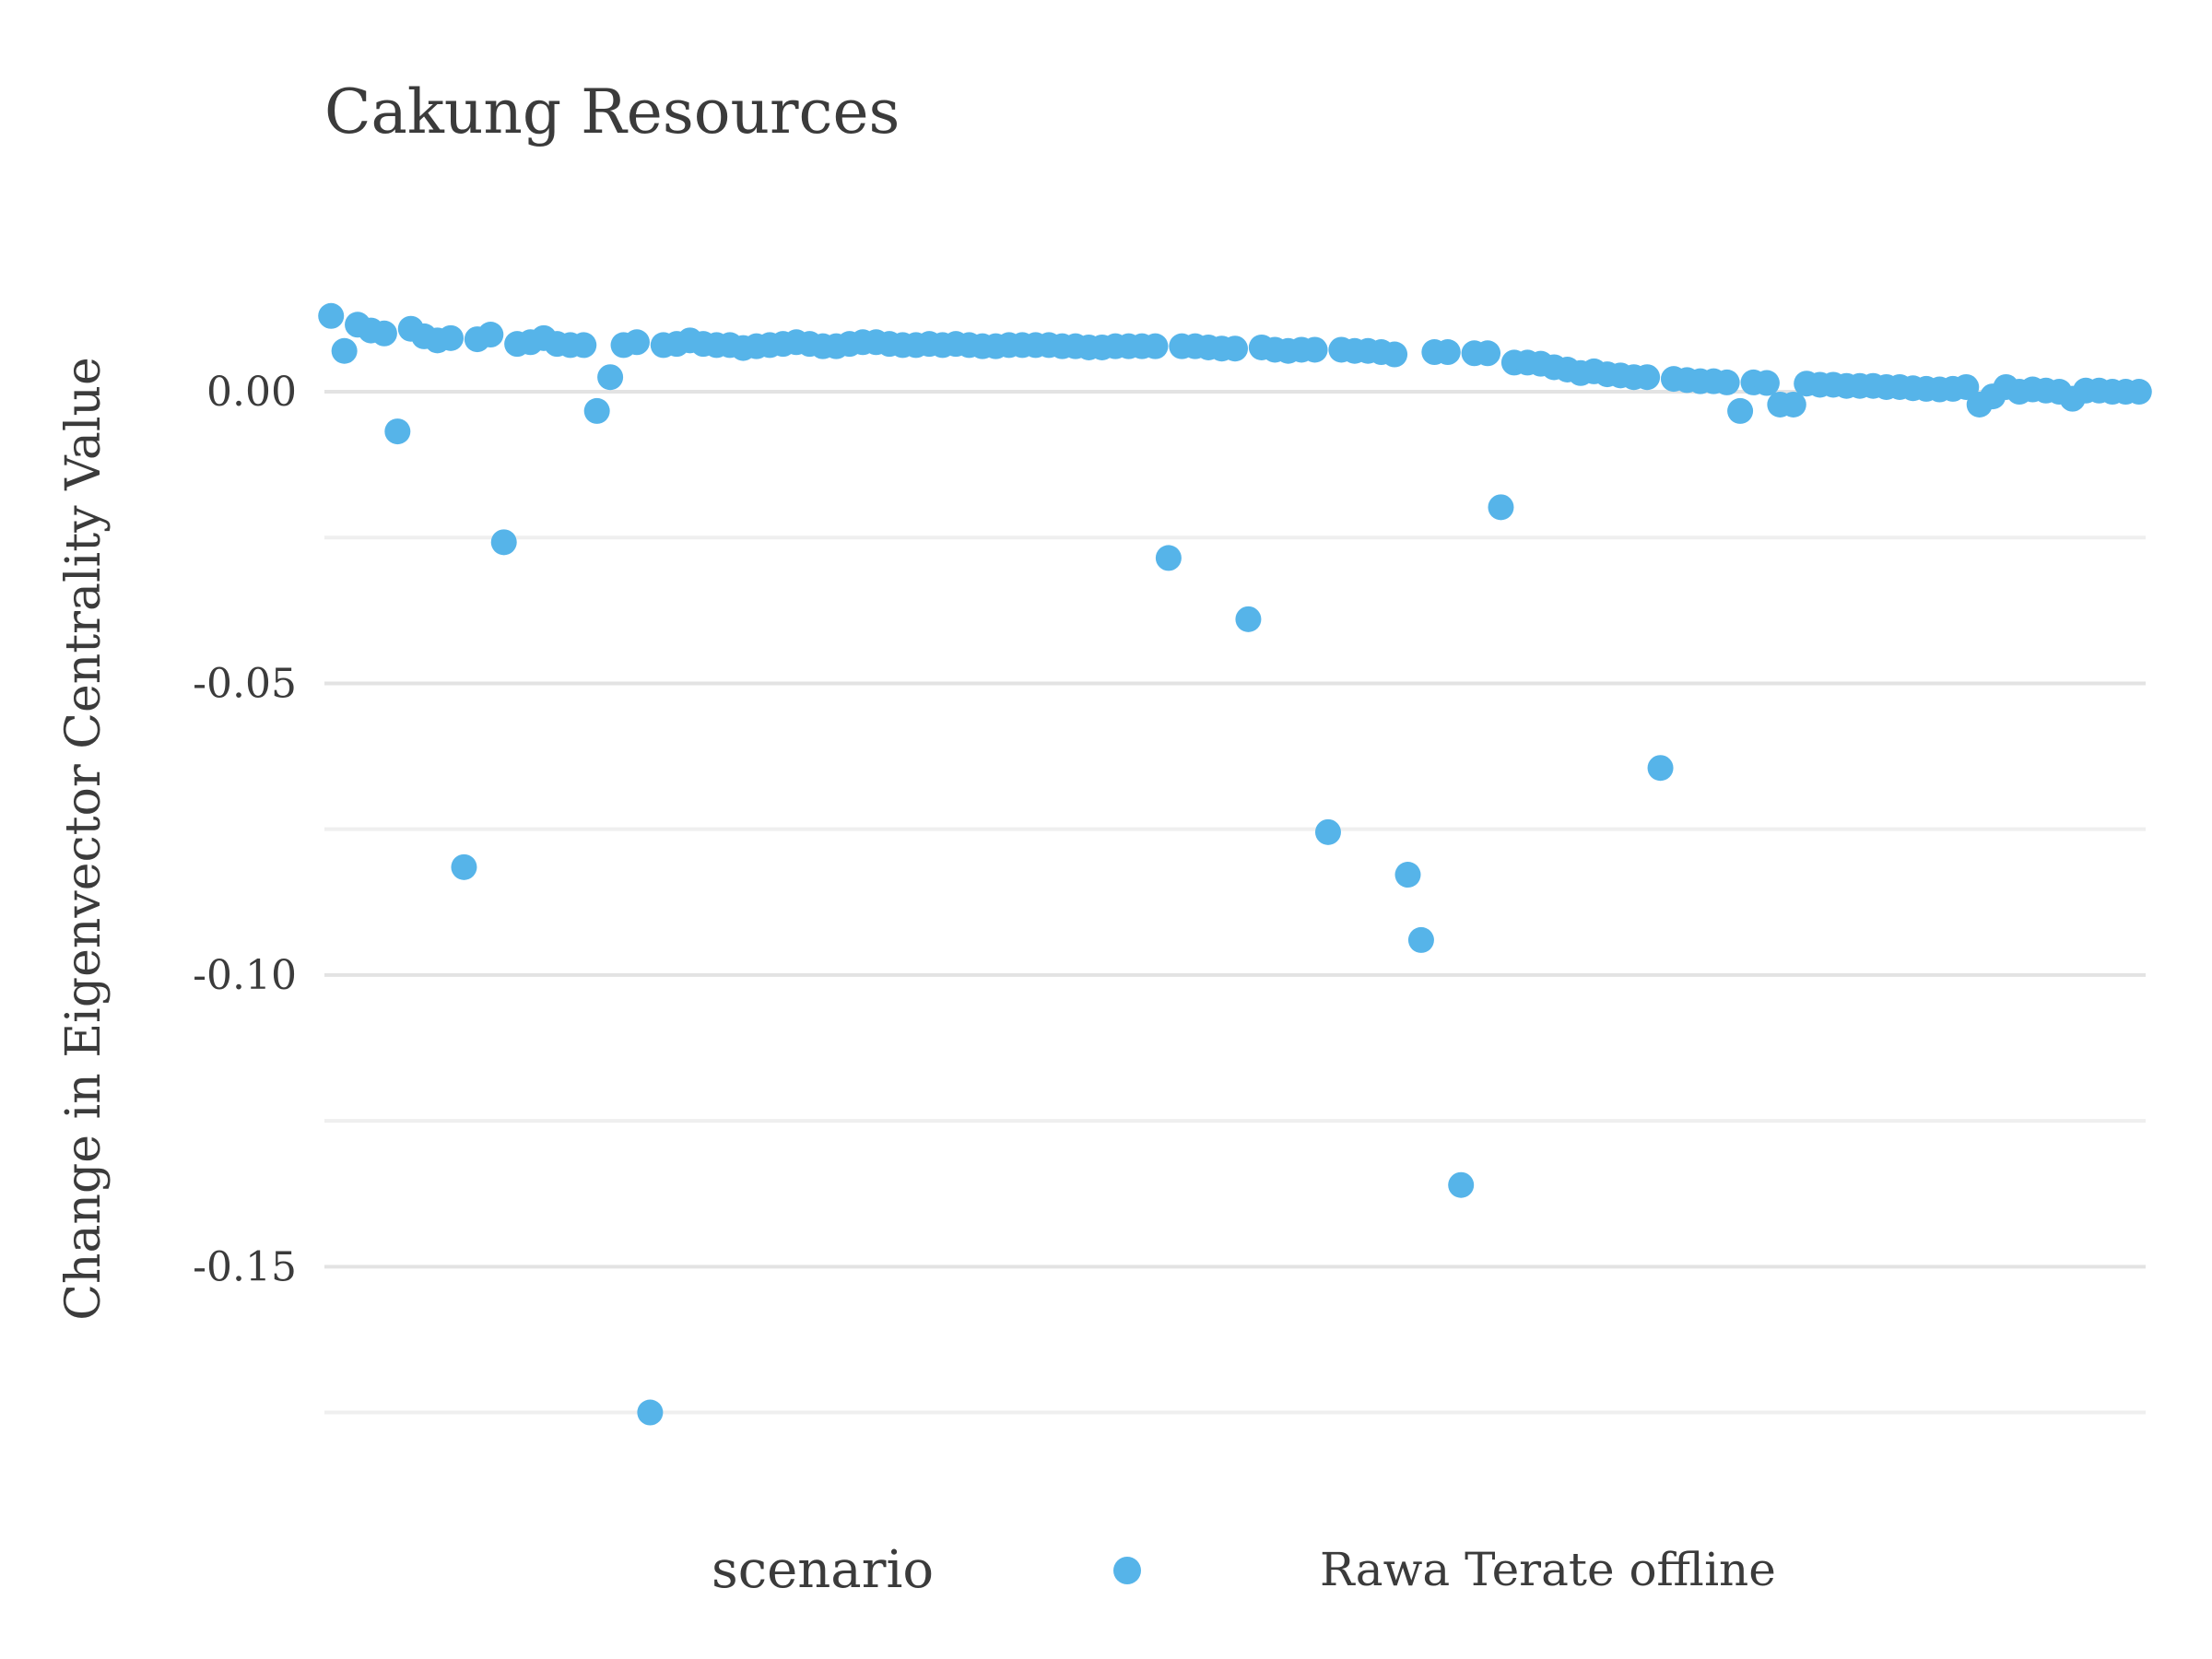 The height and width of the screenshot is (1659, 2212). Describe the element at coordinates (84, 839) in the screenshot. I see `y-axis-label: Change in Eigenvector Centrality Value` at that location.